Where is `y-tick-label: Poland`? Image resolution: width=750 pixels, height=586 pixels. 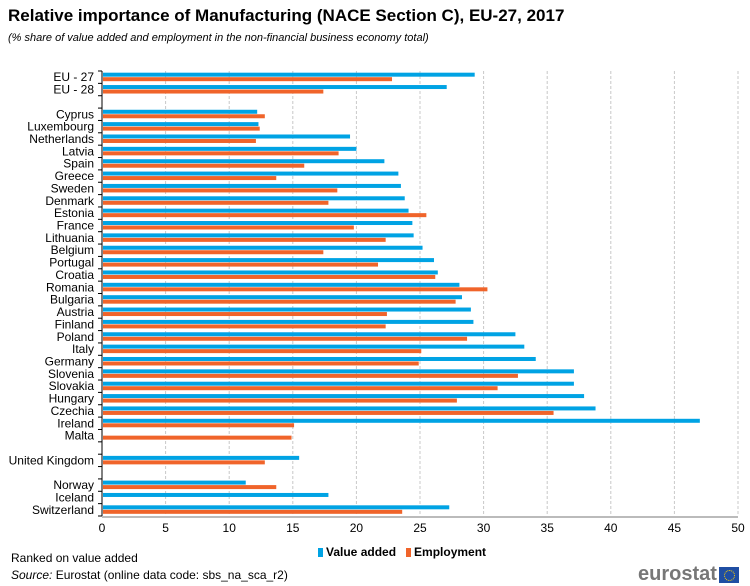
y-tick-label: Poland is located at coordinates (75, 337).